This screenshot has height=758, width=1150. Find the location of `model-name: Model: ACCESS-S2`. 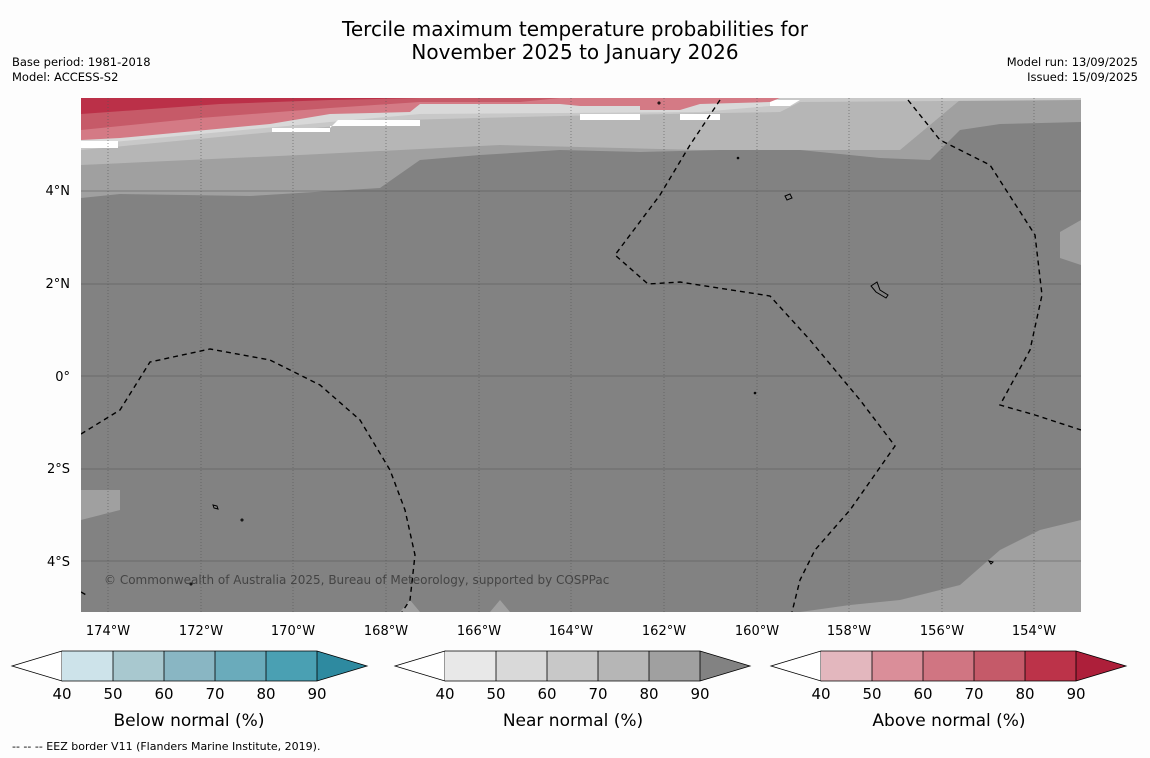

model-name: Model: ACCESS-S2 is located at coordinates (65, 77).